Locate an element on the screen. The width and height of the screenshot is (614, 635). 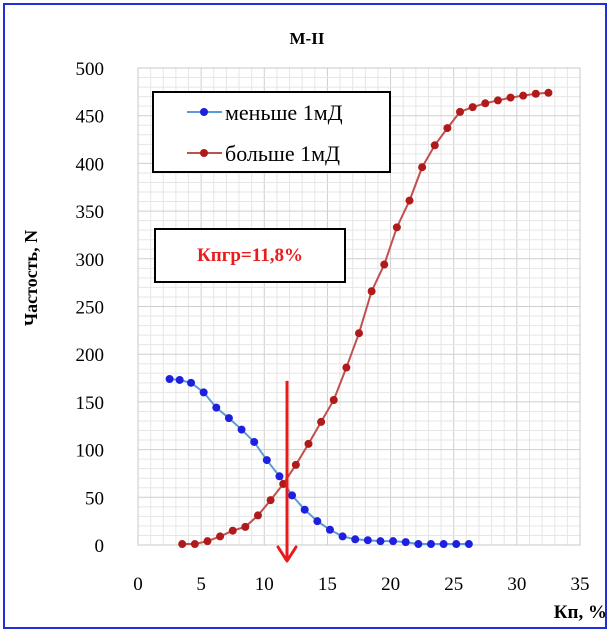
y-tick-label: 0 is located at coordinates (100, 546).